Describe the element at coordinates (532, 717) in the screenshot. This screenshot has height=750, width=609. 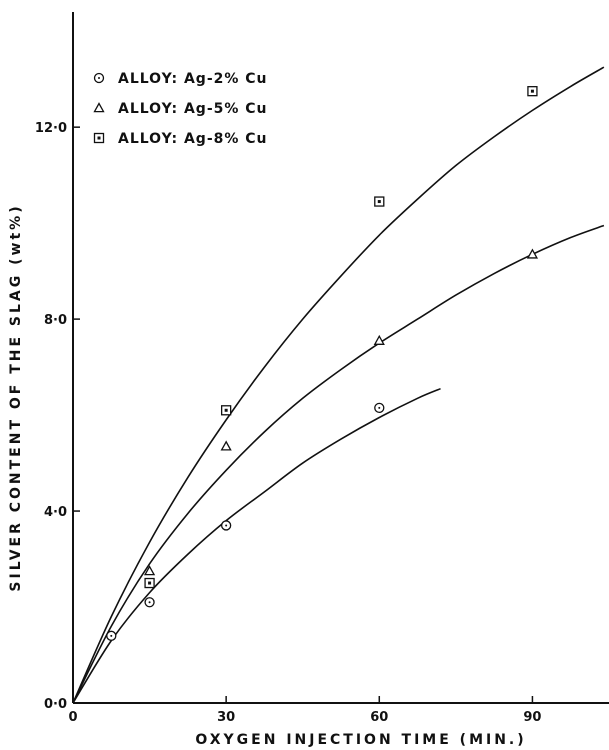
I see `x-tick-label: 90` at that location.